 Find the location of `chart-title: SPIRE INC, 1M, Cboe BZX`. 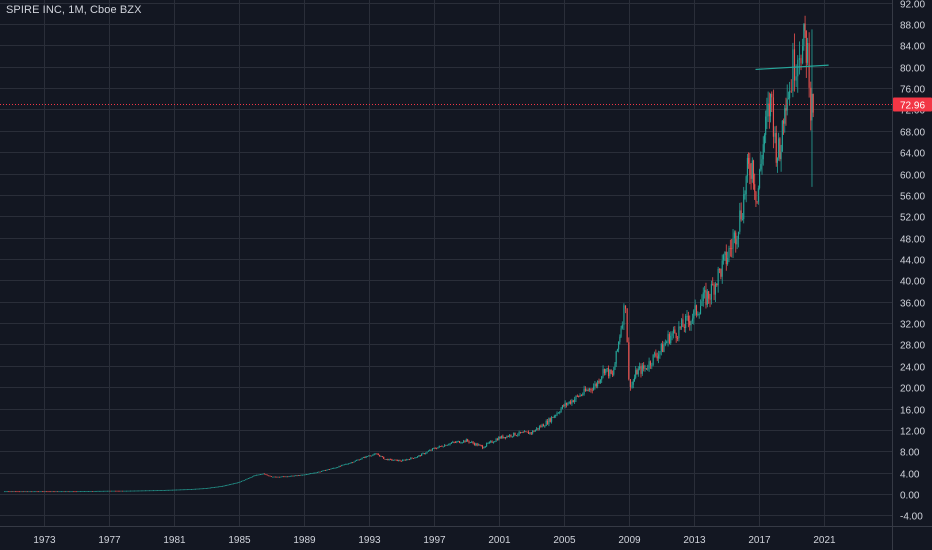

chart-title: SPIRE INC, 1M, Cboe BZX is located at coordinates (74, 10).